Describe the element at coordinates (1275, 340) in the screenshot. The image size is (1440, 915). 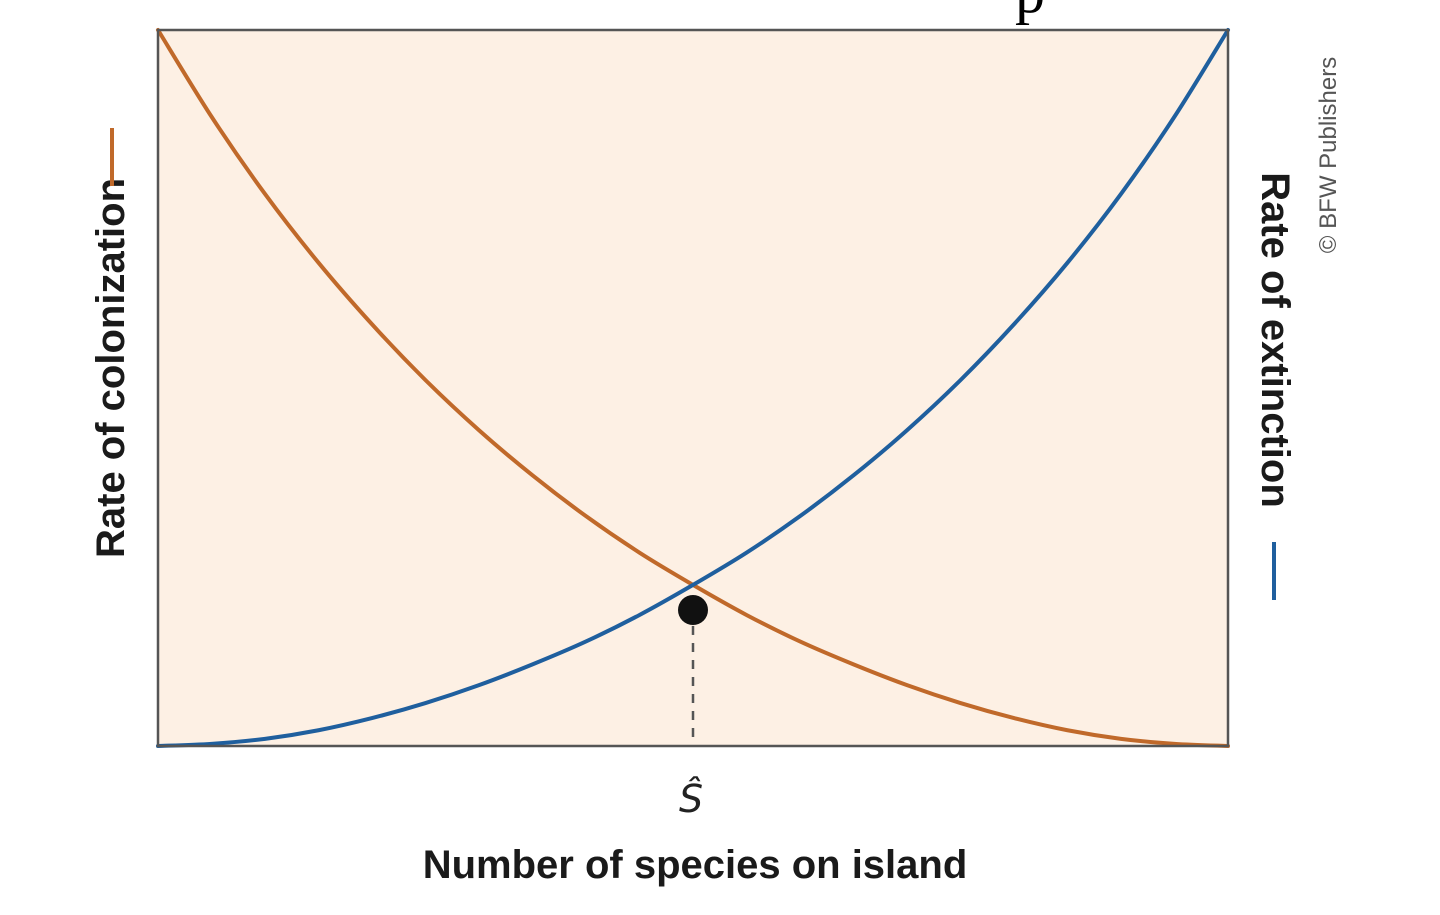
I see `right-axis-title: Rate of extinction` at that location.